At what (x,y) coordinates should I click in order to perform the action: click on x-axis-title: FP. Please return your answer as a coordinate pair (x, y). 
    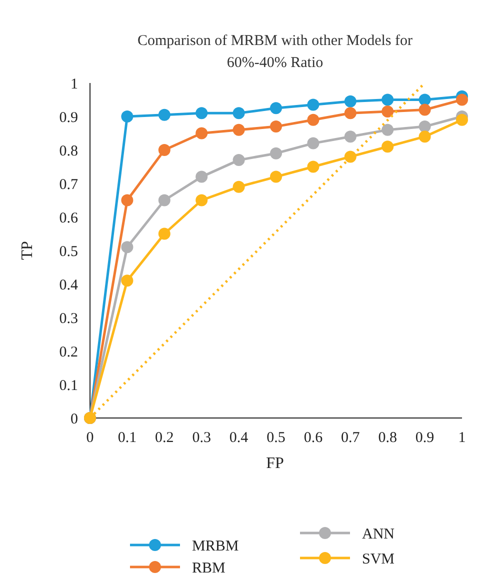
    Looking at the image, I should click on (275, 463).